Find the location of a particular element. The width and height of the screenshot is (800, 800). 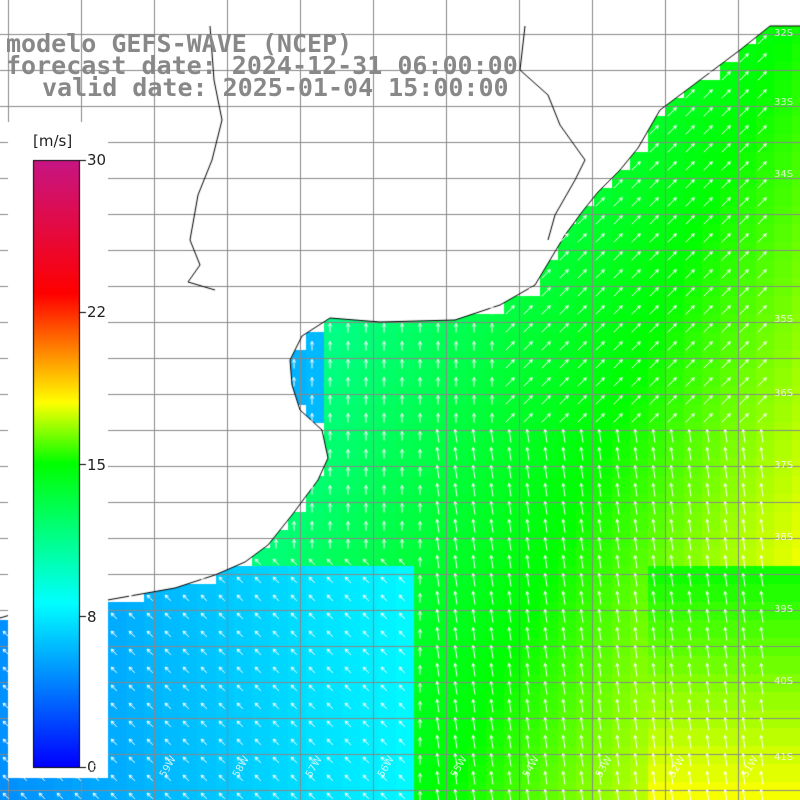

colorbar-tick-15: 15 is located at coordinates (97, 465).